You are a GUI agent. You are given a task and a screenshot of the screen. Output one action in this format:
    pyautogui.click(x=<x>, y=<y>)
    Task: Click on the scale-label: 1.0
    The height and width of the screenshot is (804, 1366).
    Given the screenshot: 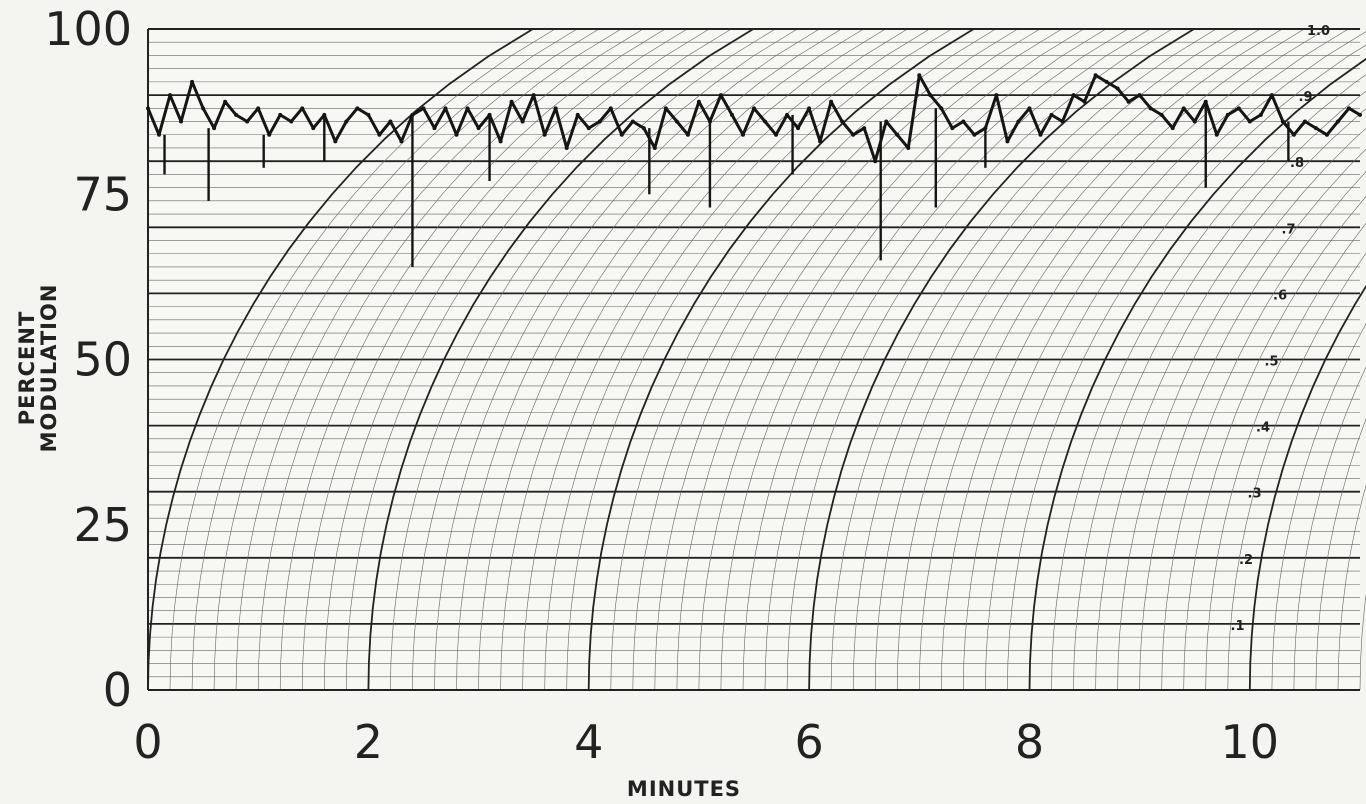 What is the action you would take?
    pyautogui.click(x=1318, y=31)
    